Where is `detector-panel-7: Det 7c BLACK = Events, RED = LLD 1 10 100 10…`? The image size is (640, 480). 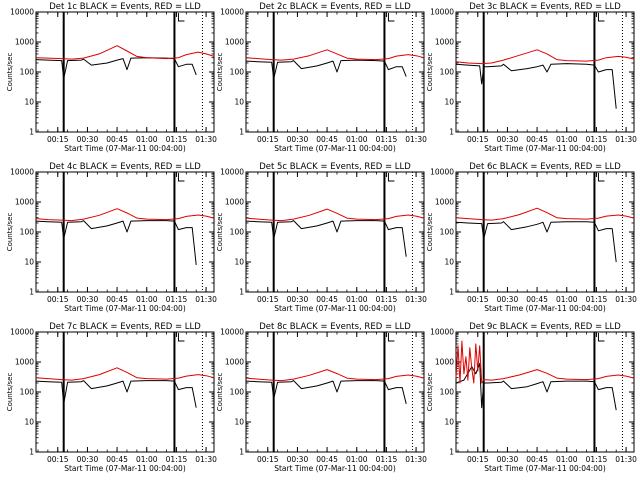
detector-panel-7: Det 7c BLACK = Events, RED = LLD 1 10 100 10… is located at coordinates (111, 397).